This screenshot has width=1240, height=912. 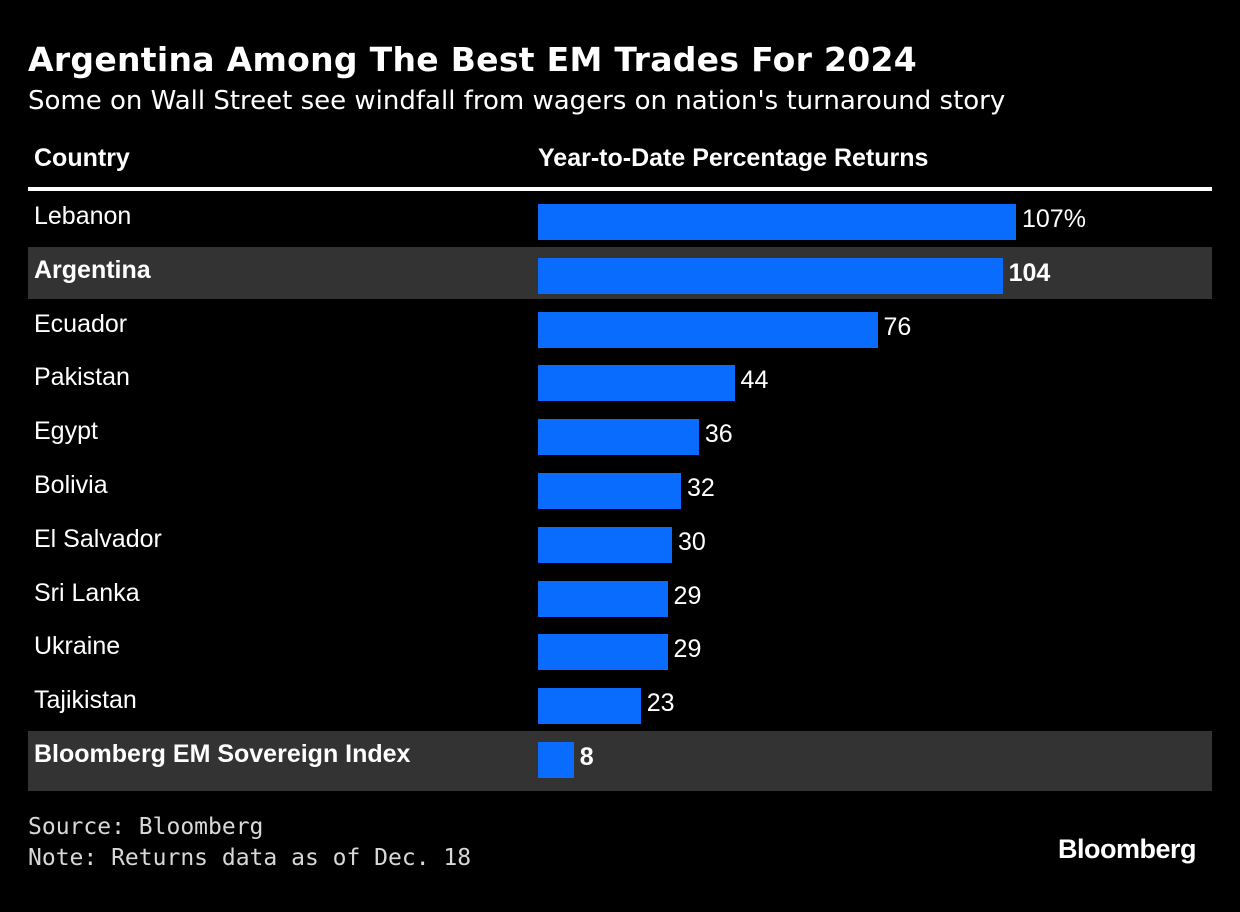 What do you see at coordinates (897, 326) in the screenshot?
I see `value-label: 76` at bounding box center [897, 326].